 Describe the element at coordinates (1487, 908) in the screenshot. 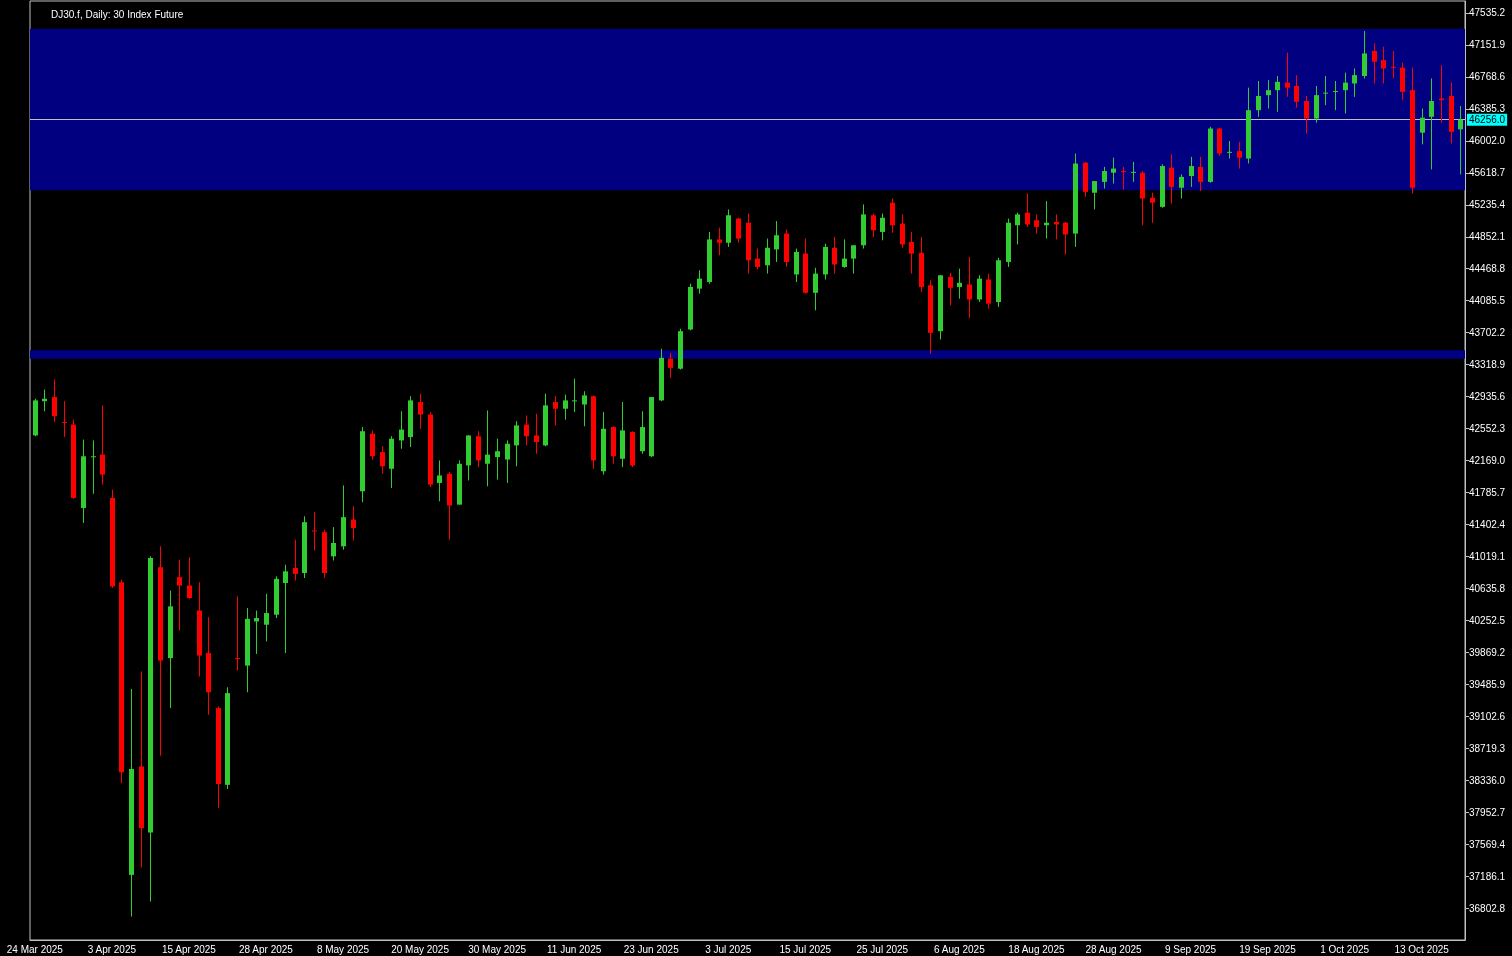

I see `y-tick-label: 36802.8` at that location.